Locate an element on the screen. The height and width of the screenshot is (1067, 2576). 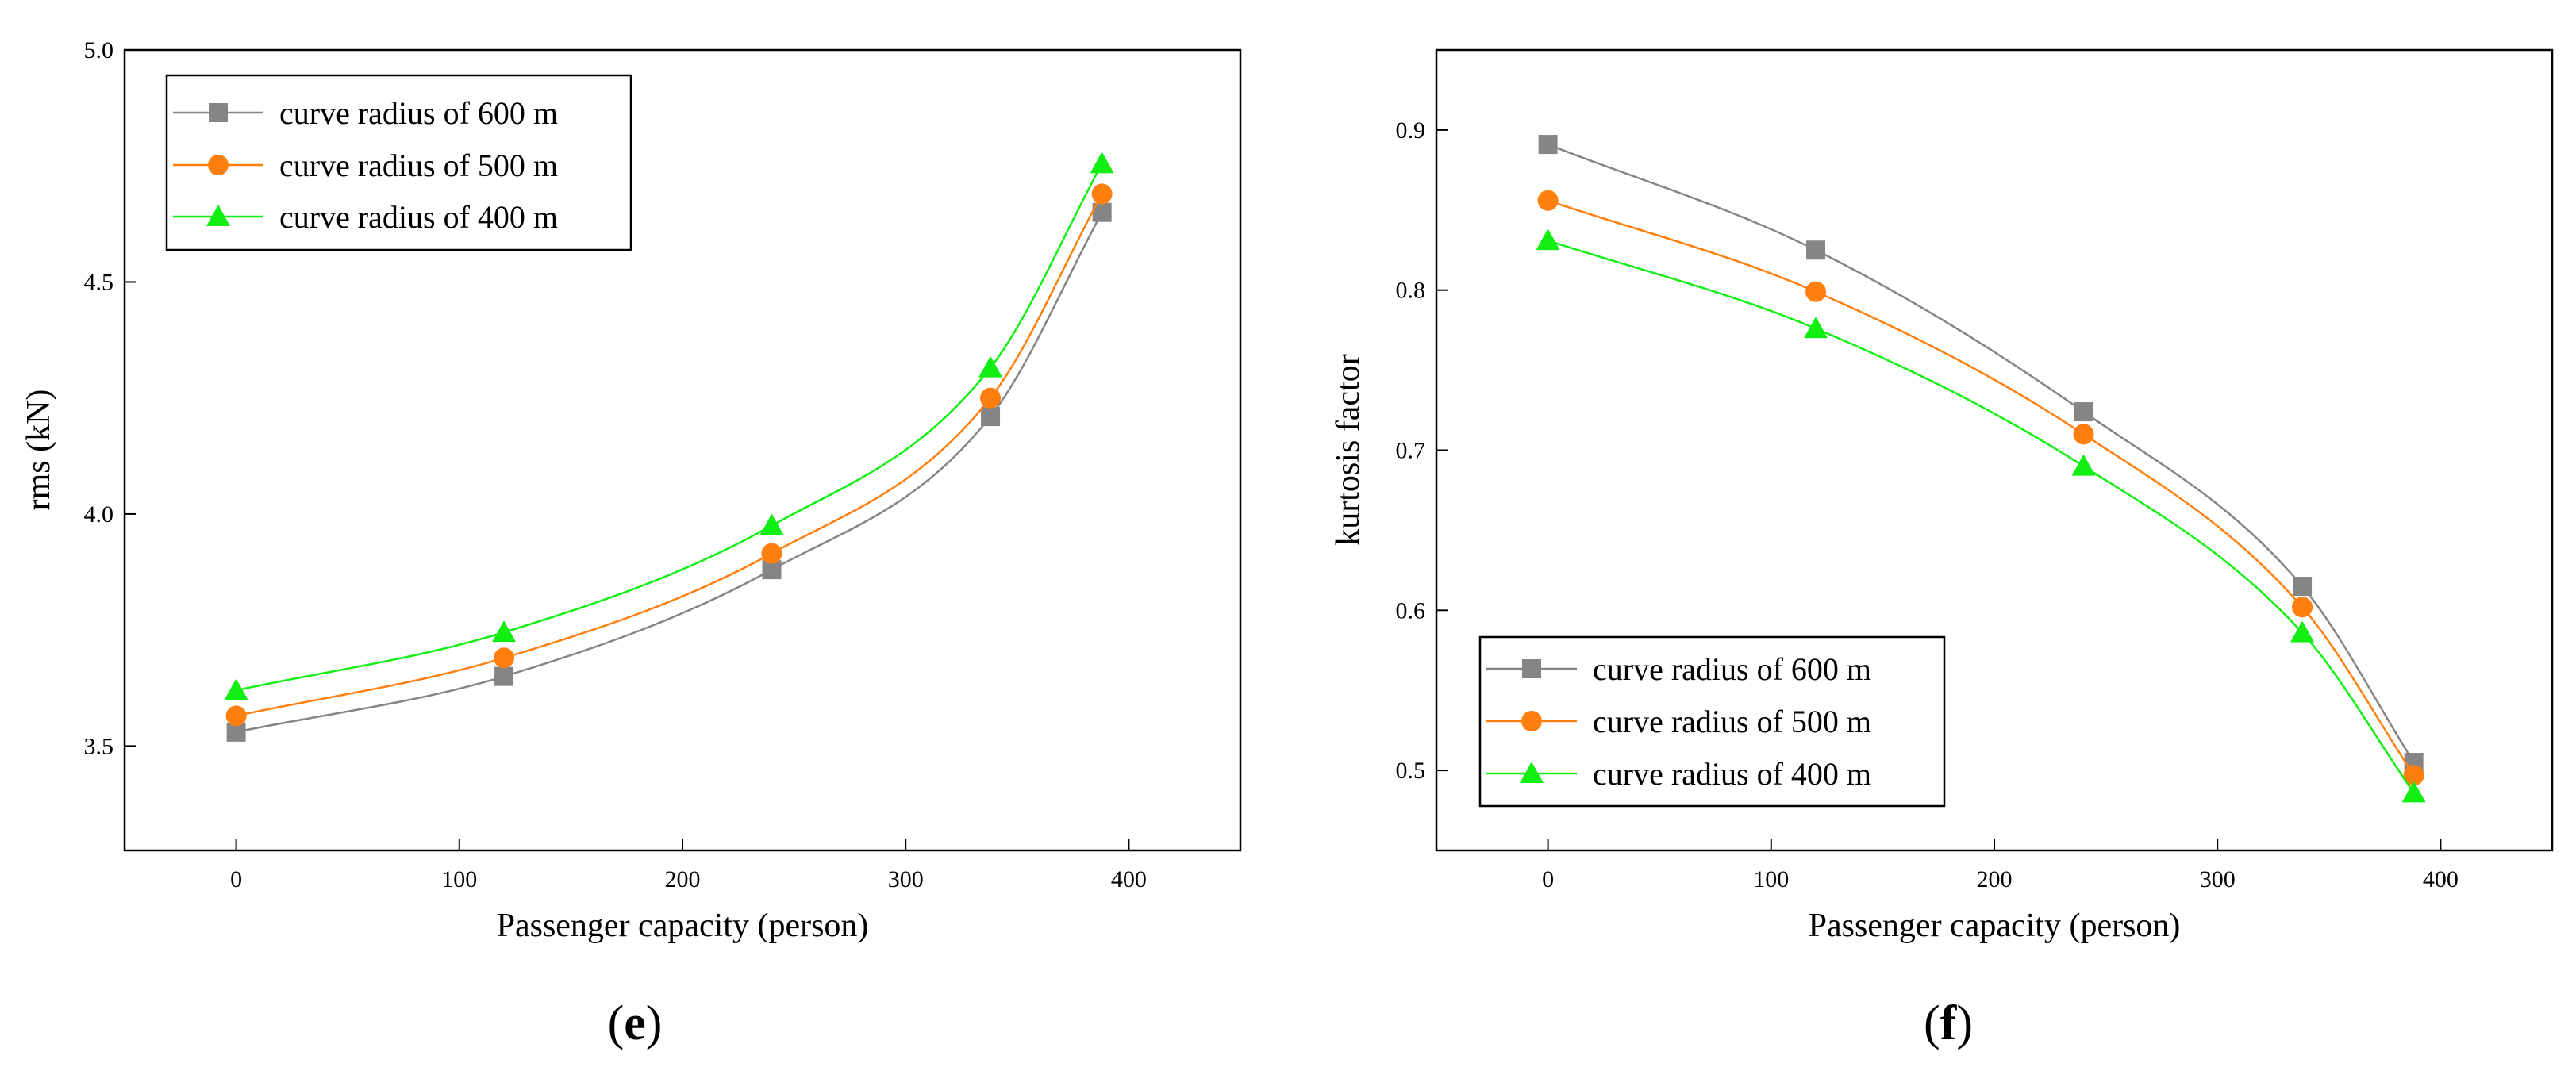
y-axis-title: kurtosis factor is located at coordinates (1348, 450).